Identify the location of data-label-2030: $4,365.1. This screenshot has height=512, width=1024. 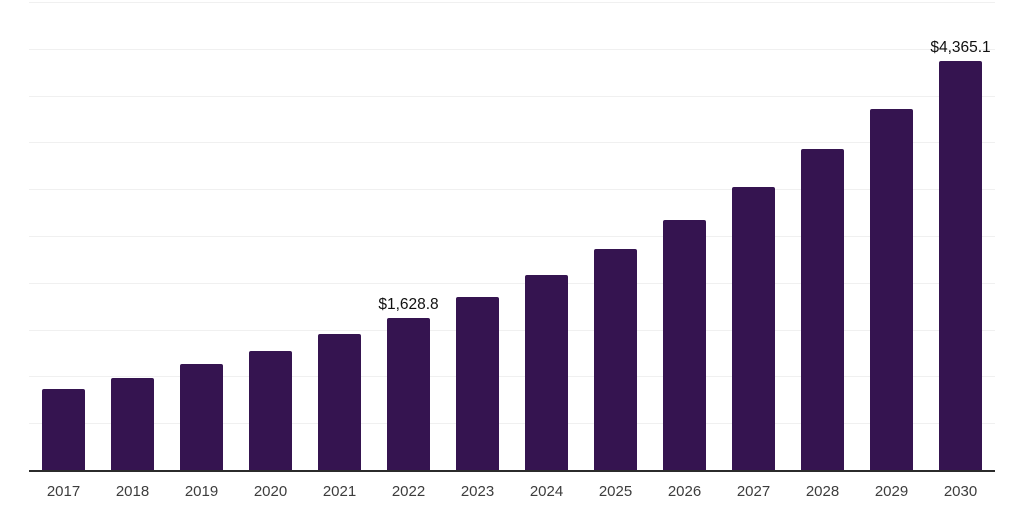
(960, 48).